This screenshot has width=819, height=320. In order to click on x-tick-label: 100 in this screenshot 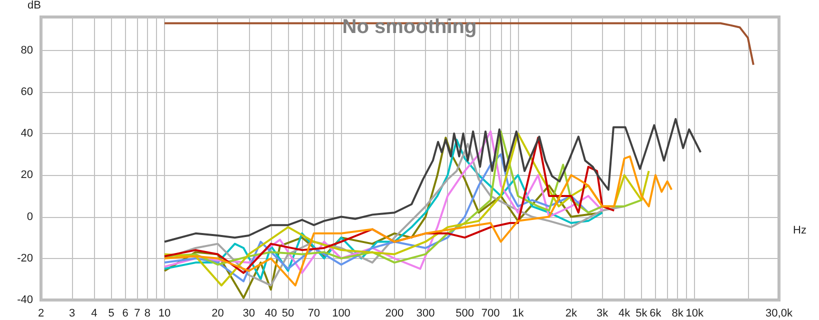, I will do `click(341, 314)`.